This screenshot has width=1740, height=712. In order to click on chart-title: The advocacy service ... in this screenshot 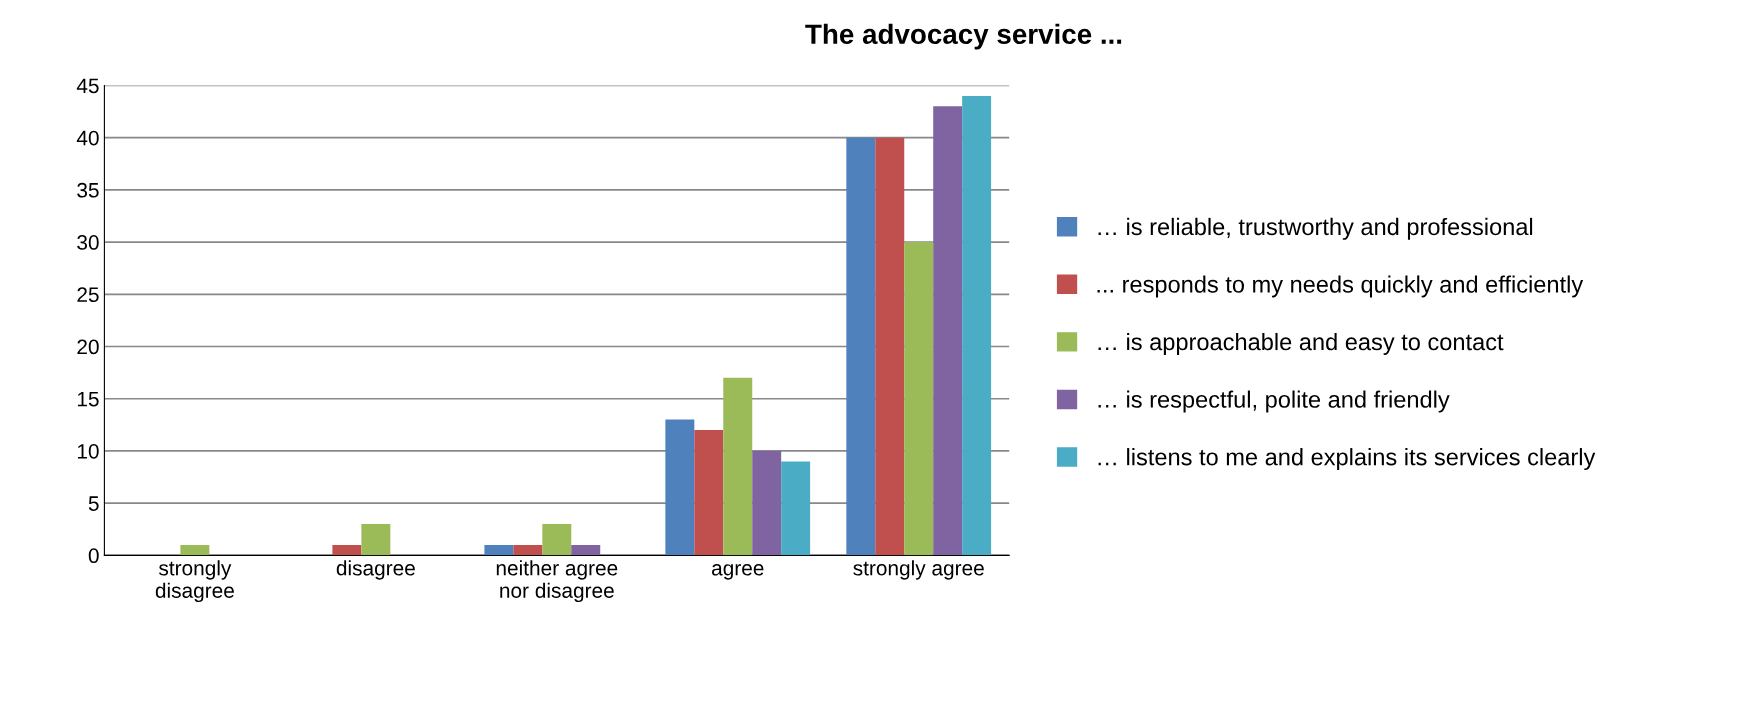, I will do `click(963, 36)`.